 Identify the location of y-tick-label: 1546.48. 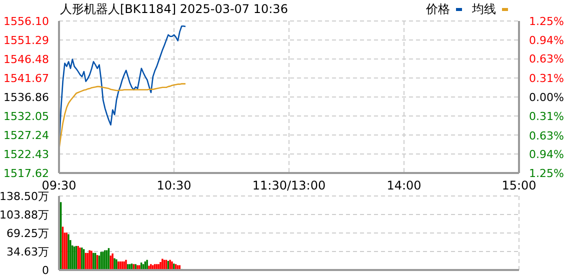
(26, 59).